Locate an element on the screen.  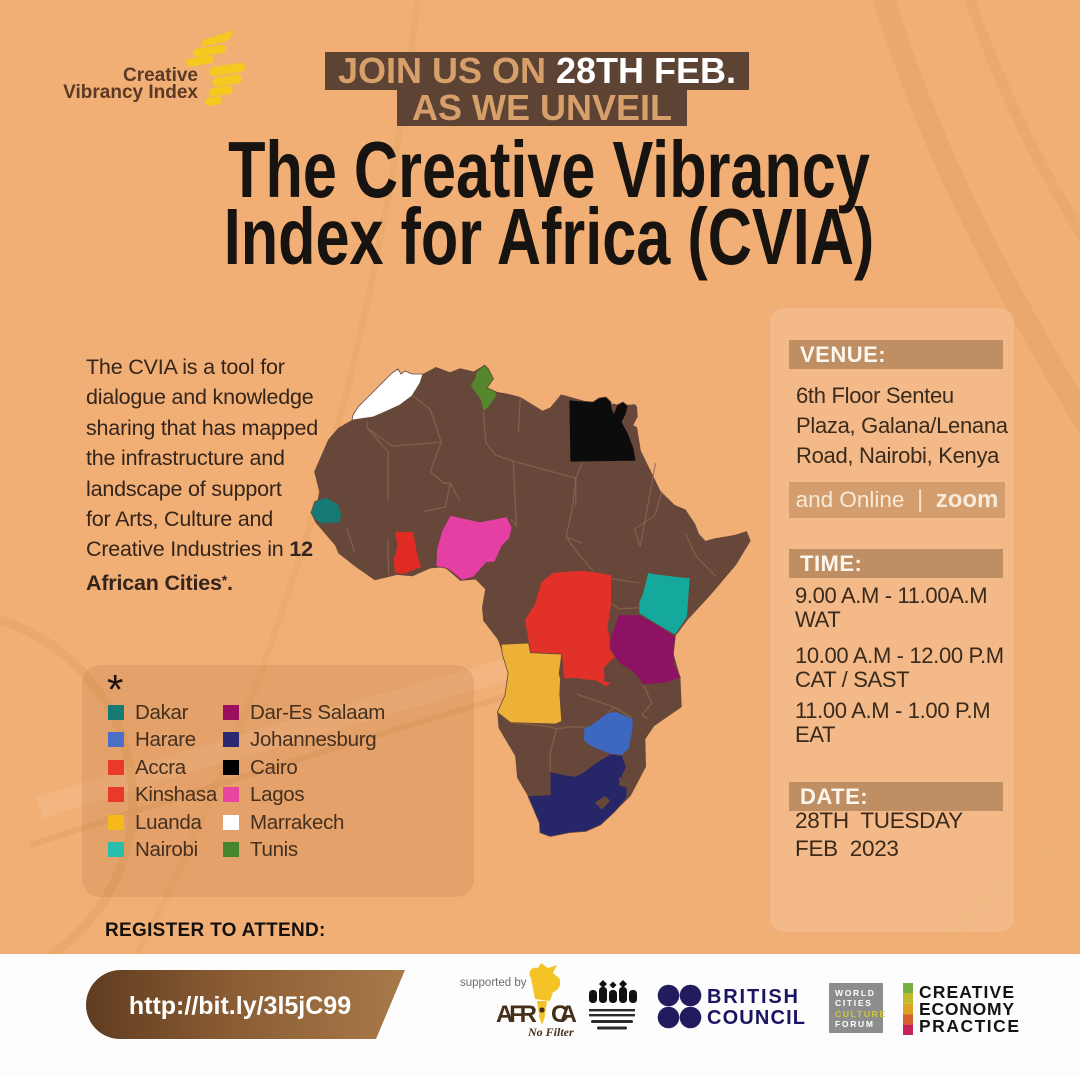
svg-text: CA is located at coordinates (564, 1014).